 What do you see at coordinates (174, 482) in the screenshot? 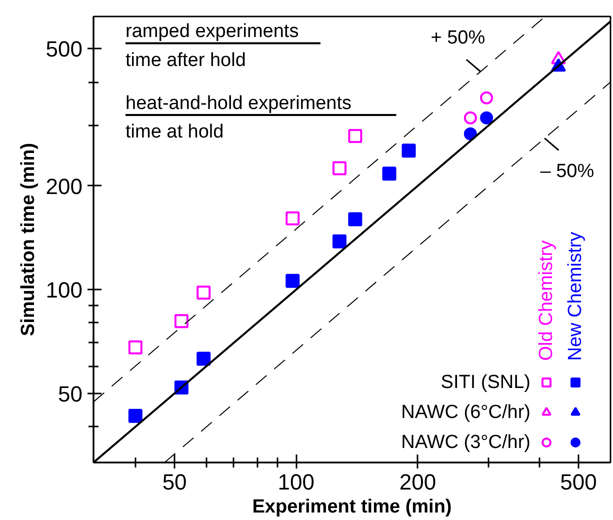
I see `x-tick-label: 50` at bounding box center [174, 482].